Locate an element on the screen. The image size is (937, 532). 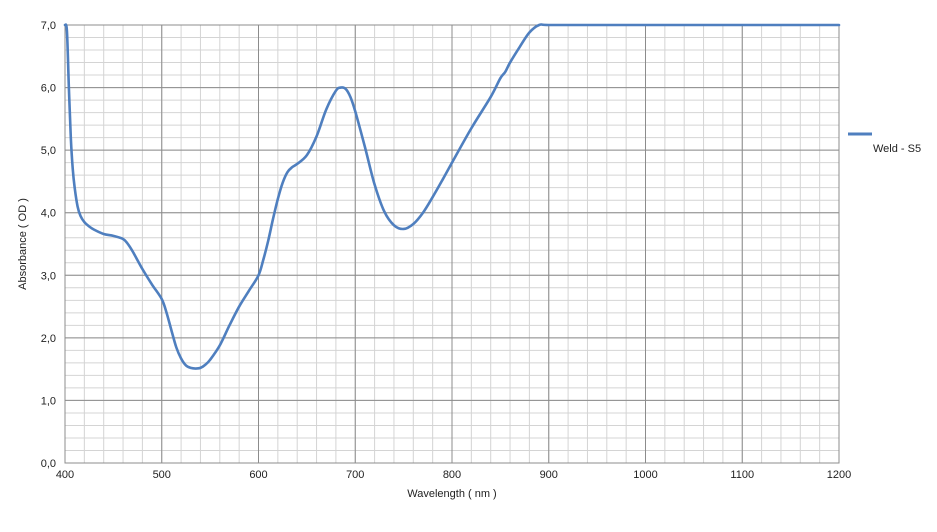
legend: Weld - S5 is located at coordinates (884, 143).